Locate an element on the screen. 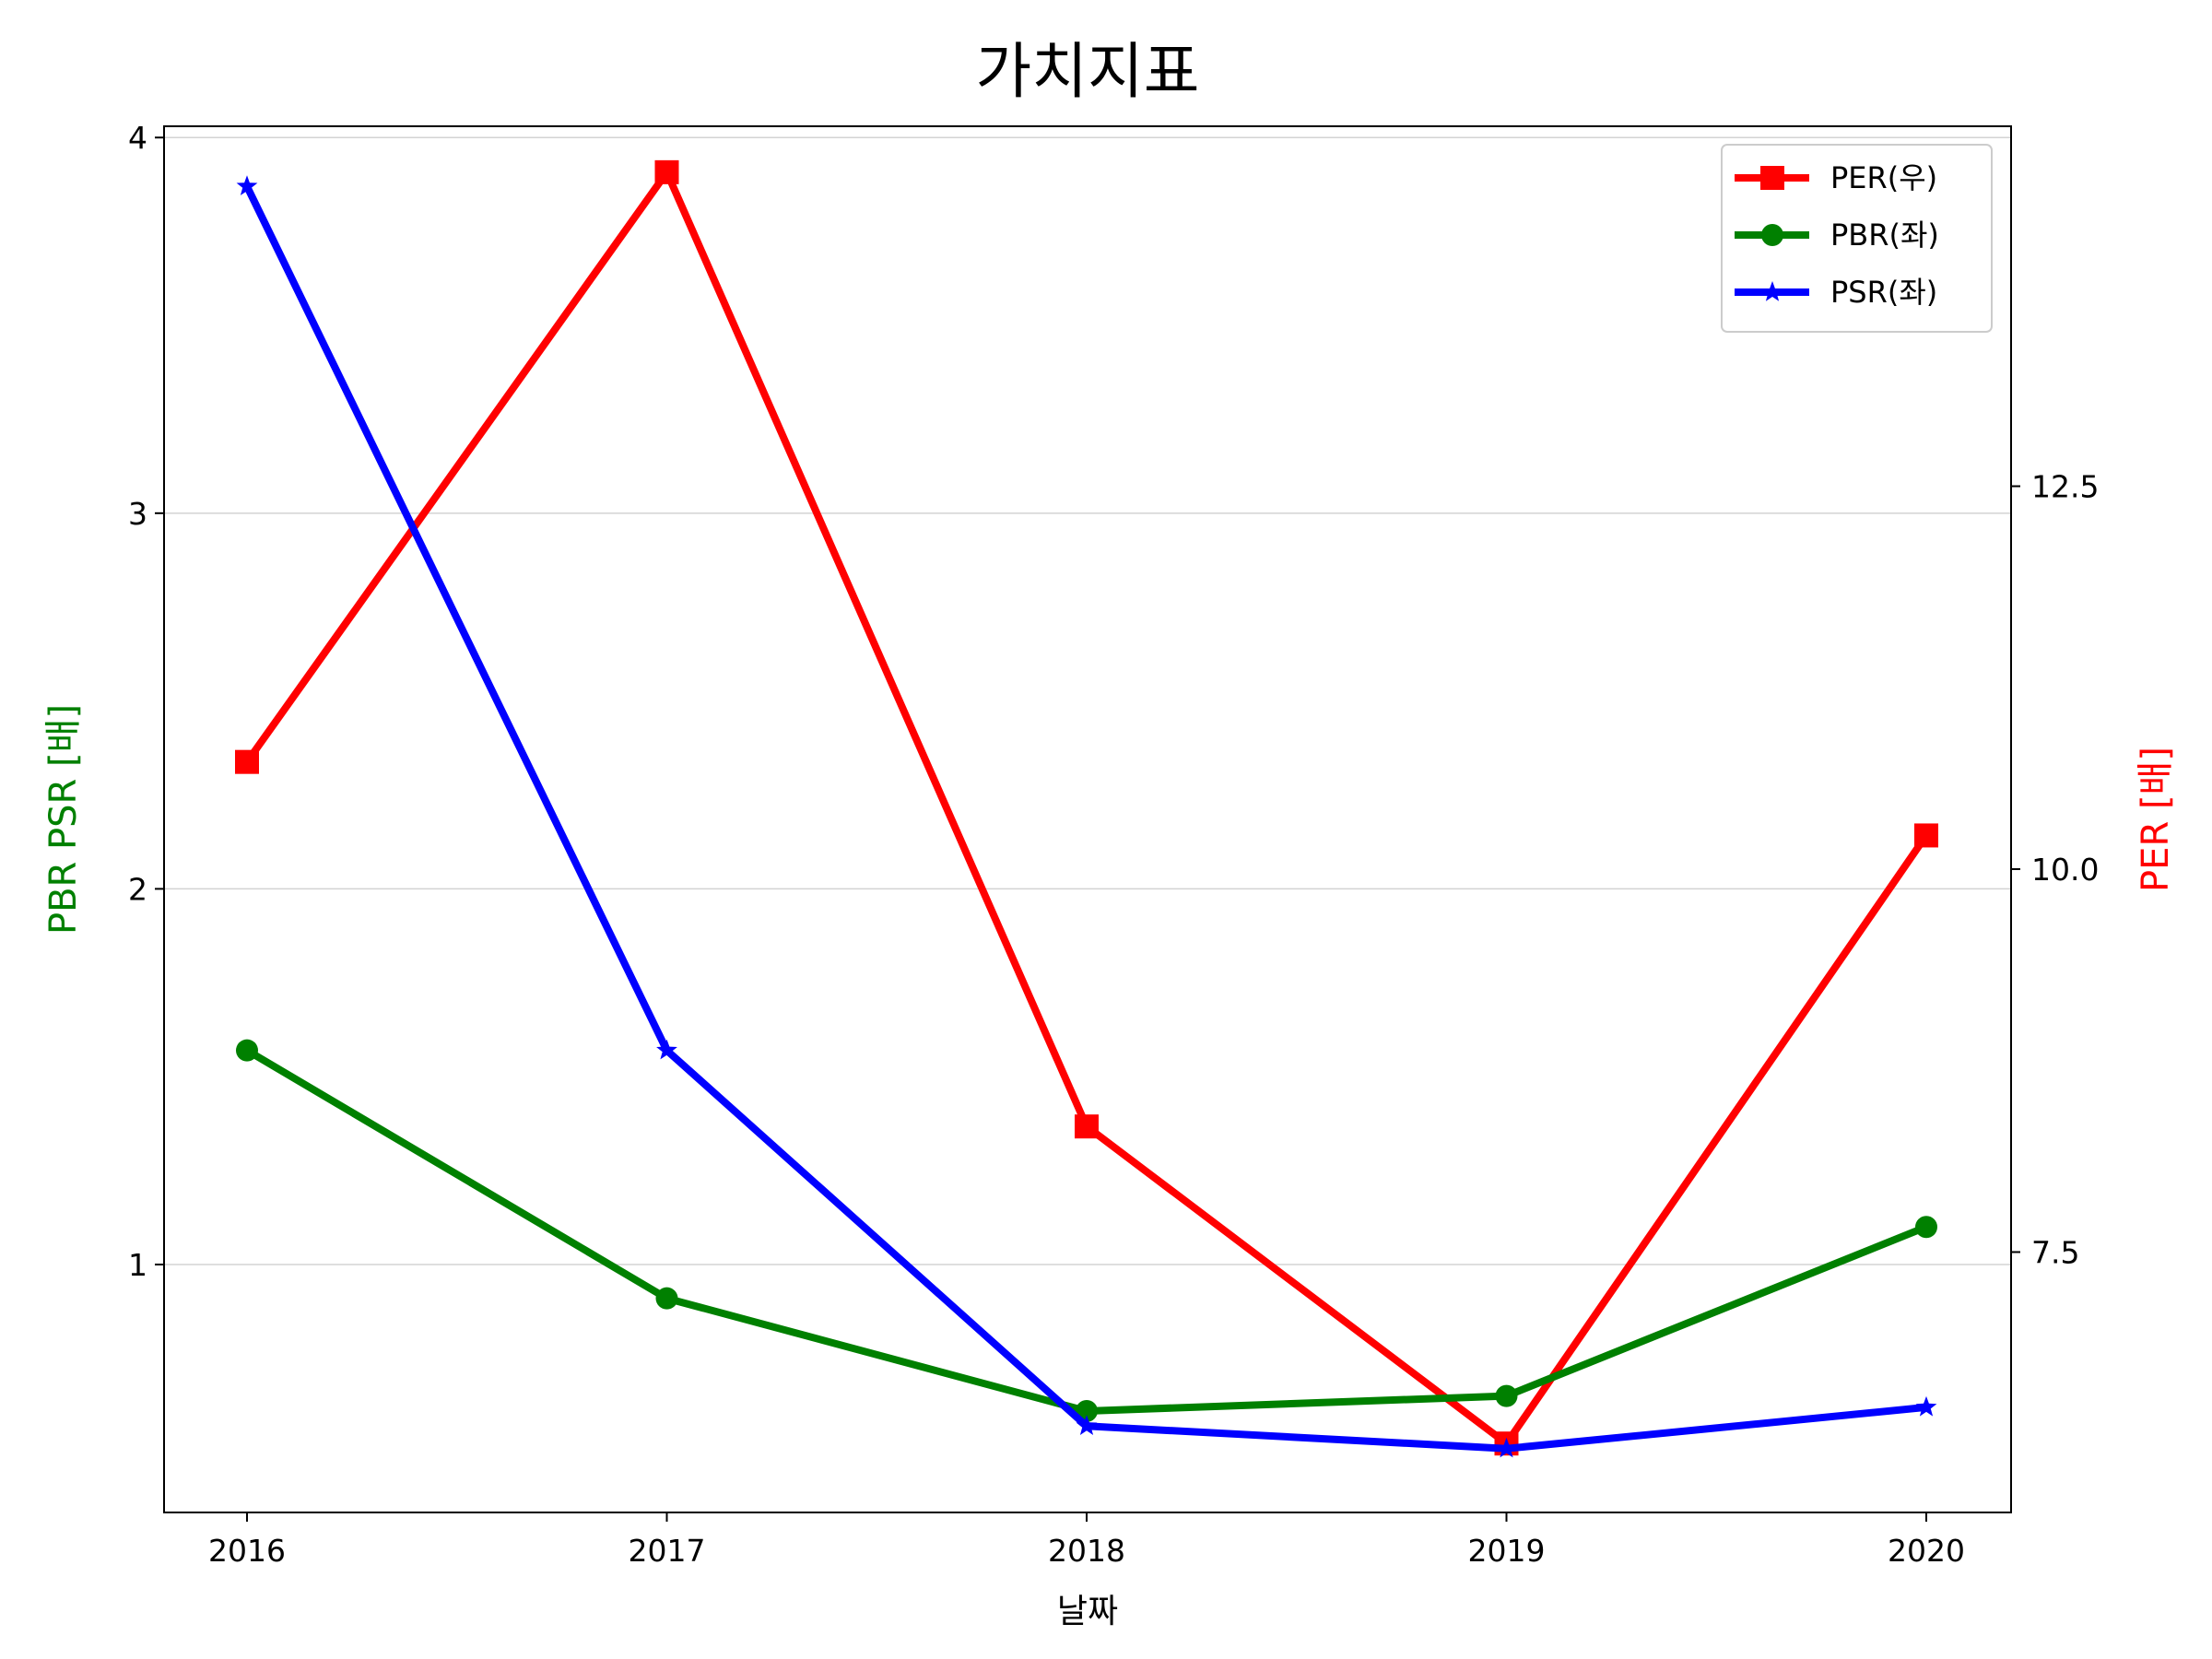 The image size is (2212, 1659). legend-box is located at coordinates (1857, 238).